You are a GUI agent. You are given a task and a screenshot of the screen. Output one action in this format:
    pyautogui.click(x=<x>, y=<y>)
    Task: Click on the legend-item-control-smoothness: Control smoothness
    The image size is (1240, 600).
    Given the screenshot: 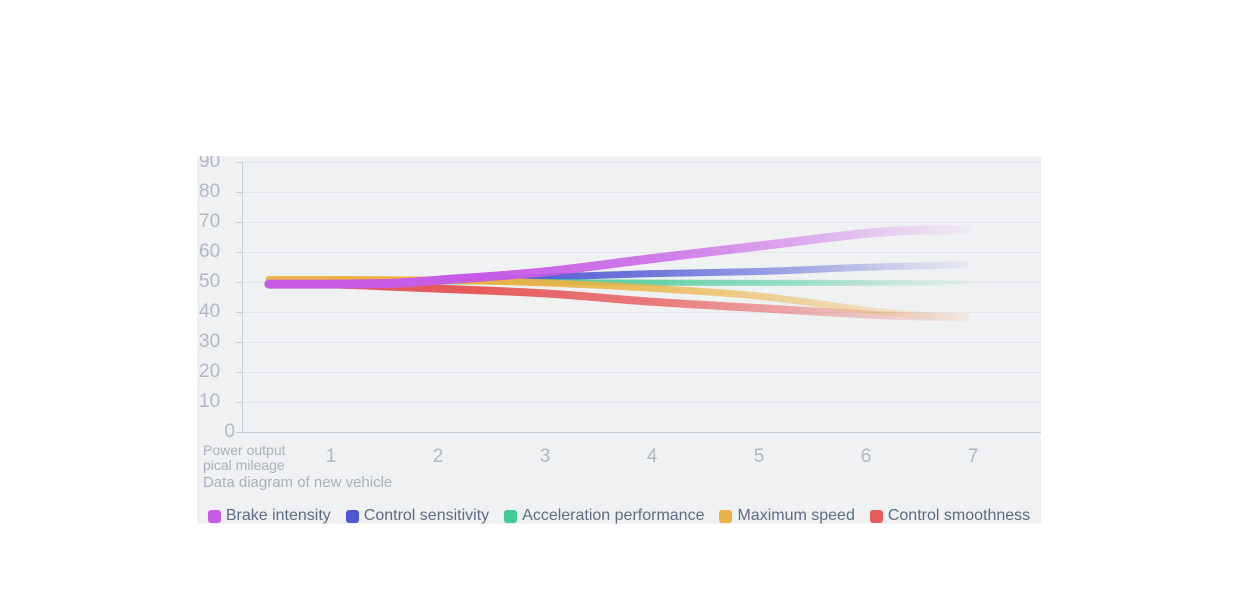 What is the action you would take?
    pyautogui.click(x=950, y=515)
    